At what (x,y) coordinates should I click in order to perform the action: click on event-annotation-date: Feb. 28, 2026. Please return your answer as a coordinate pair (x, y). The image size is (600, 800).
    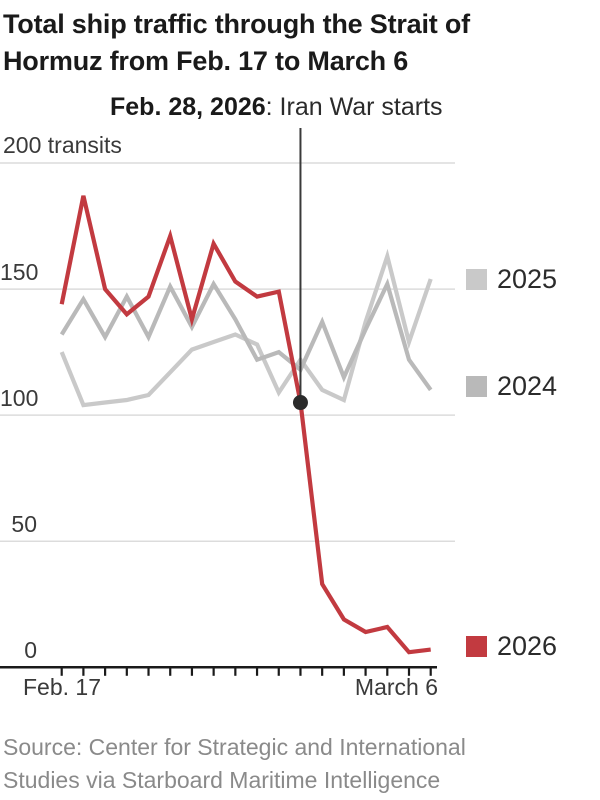
    Looking at the image, I should click on (188, 107).